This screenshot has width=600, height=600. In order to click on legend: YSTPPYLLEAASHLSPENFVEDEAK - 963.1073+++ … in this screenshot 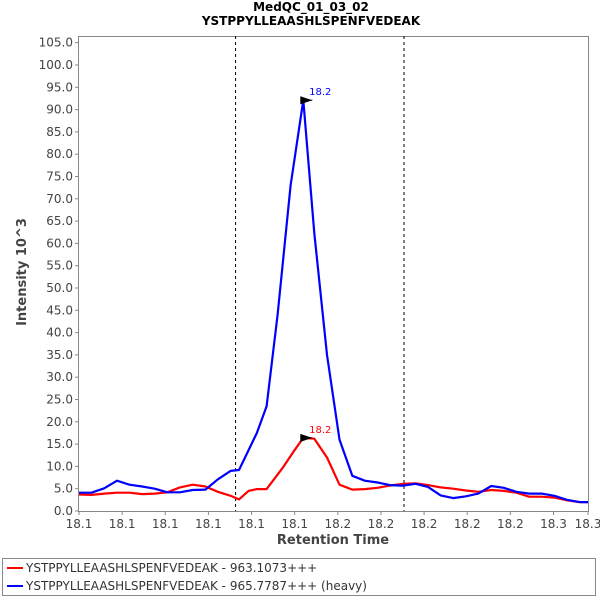, I will do `click(299, 577)`.